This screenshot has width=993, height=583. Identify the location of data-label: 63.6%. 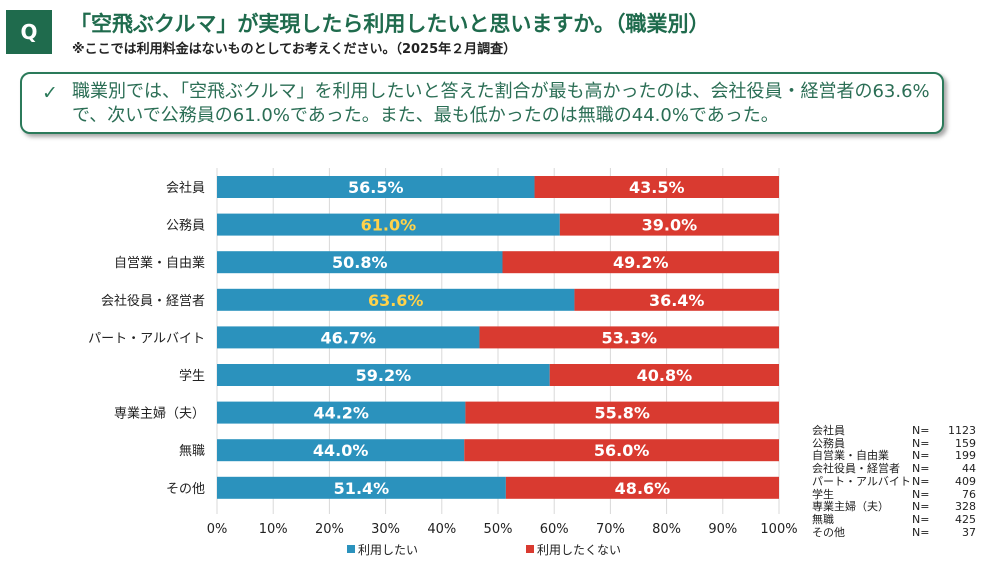
(396, 300).